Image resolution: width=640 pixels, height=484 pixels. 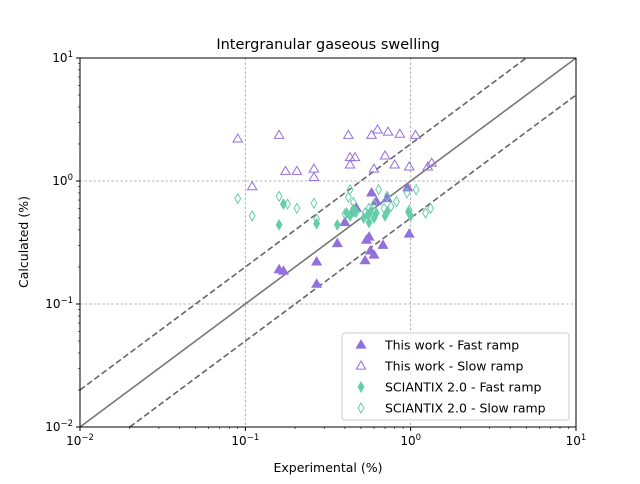 I want to click on x-axis-label: Experimental (%), so click(x=328, y=467).